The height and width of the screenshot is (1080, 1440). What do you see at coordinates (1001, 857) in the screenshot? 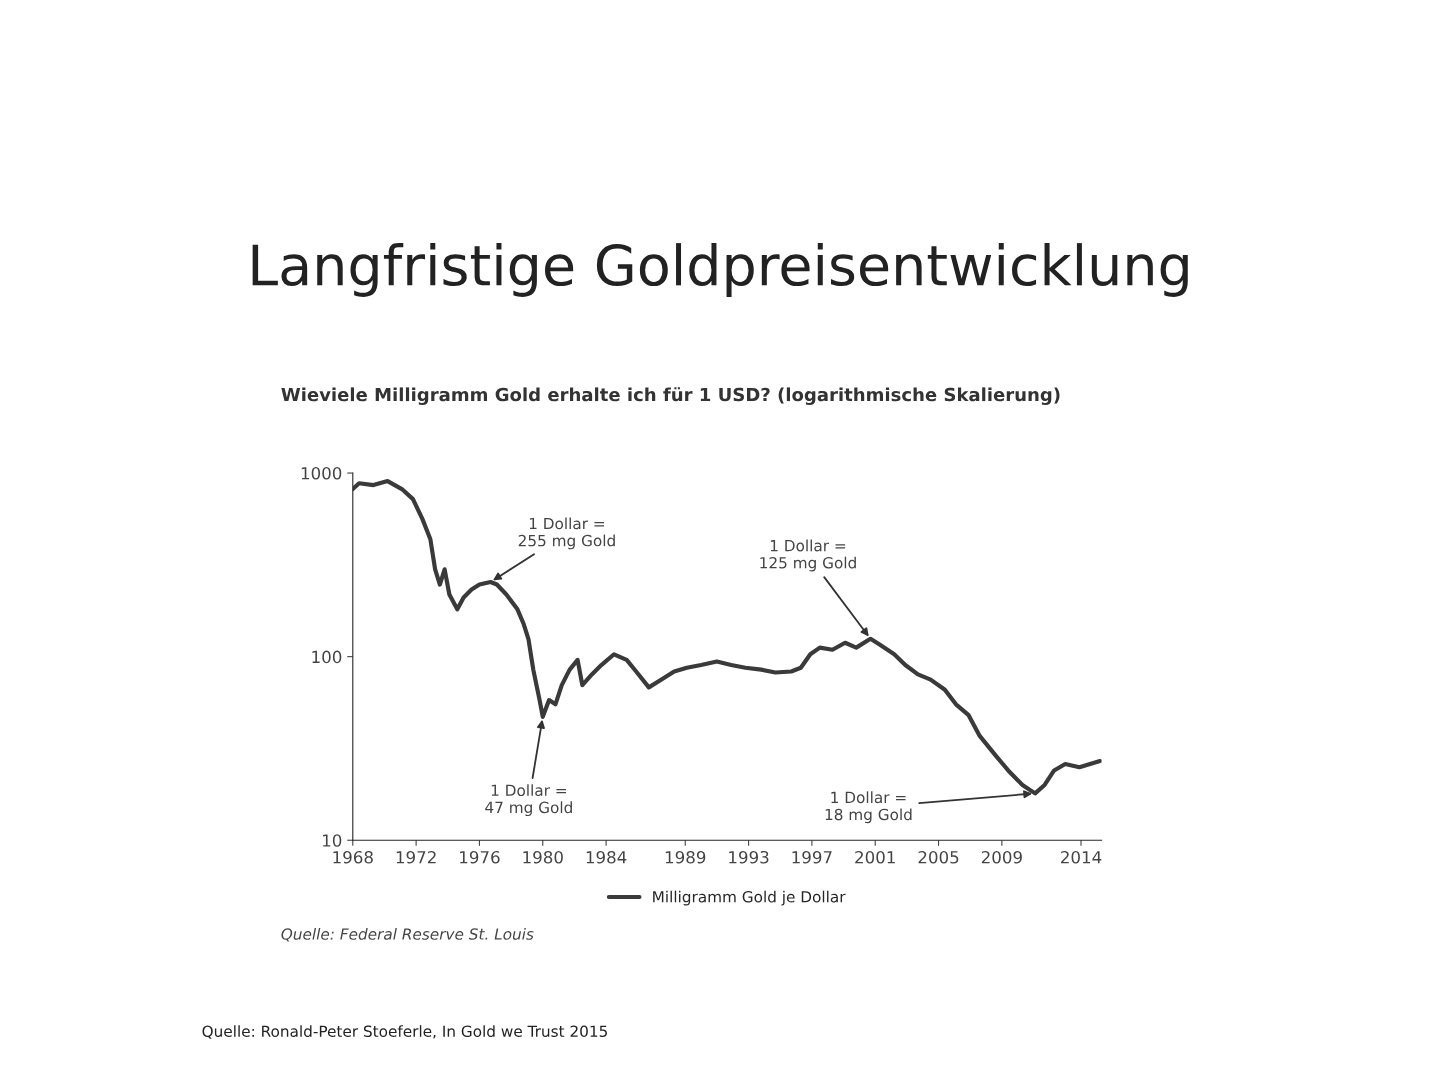
I see `x-tick-label: 2009` at bounding box center [1001, 857].